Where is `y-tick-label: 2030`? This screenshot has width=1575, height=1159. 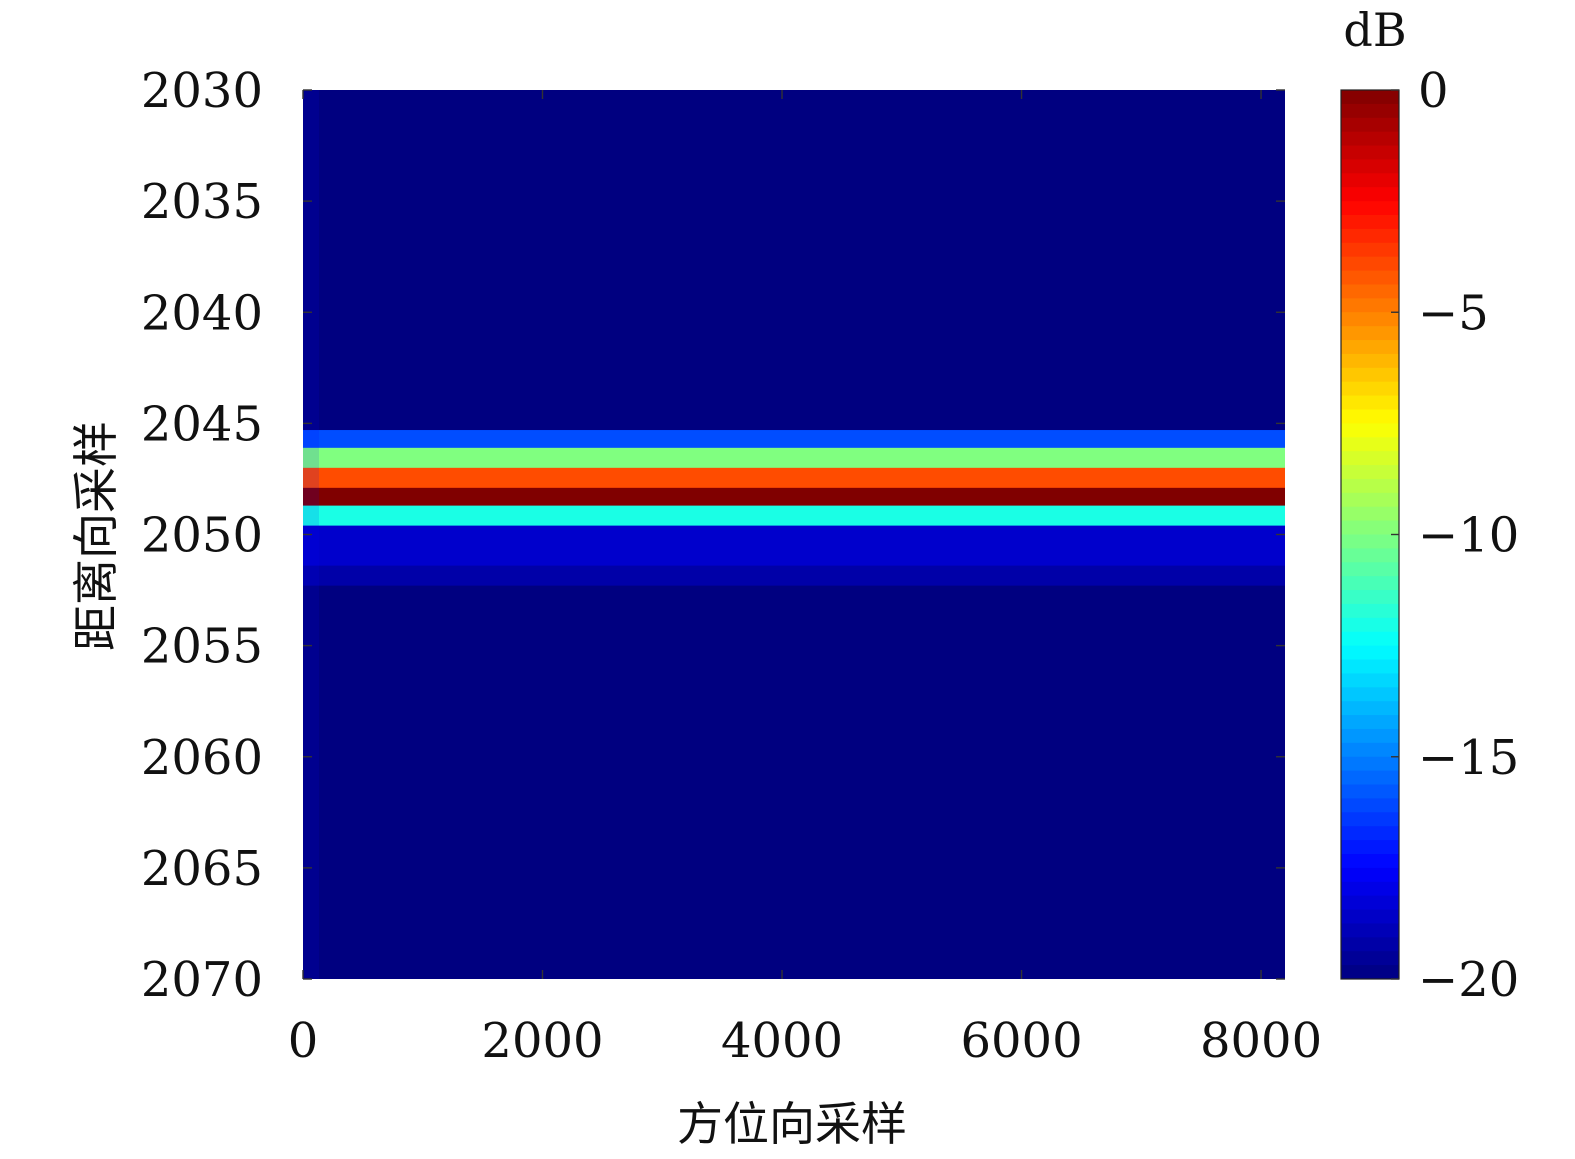 y-tick-label: 2030 is located at coordinates (202, 91).